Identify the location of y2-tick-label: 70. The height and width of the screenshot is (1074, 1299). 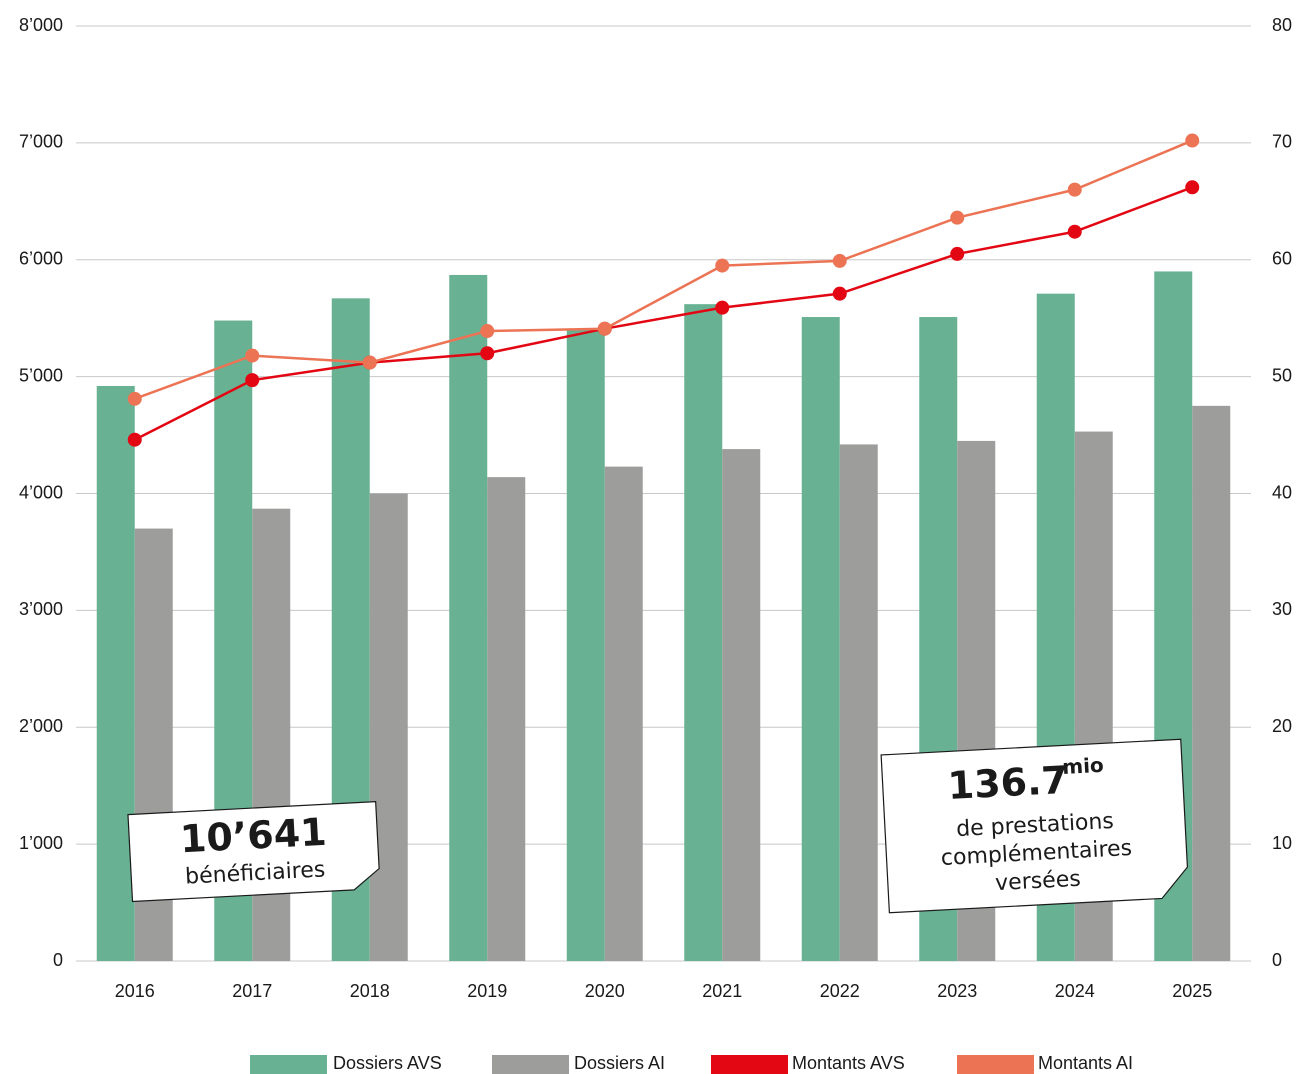
(1282, 142).